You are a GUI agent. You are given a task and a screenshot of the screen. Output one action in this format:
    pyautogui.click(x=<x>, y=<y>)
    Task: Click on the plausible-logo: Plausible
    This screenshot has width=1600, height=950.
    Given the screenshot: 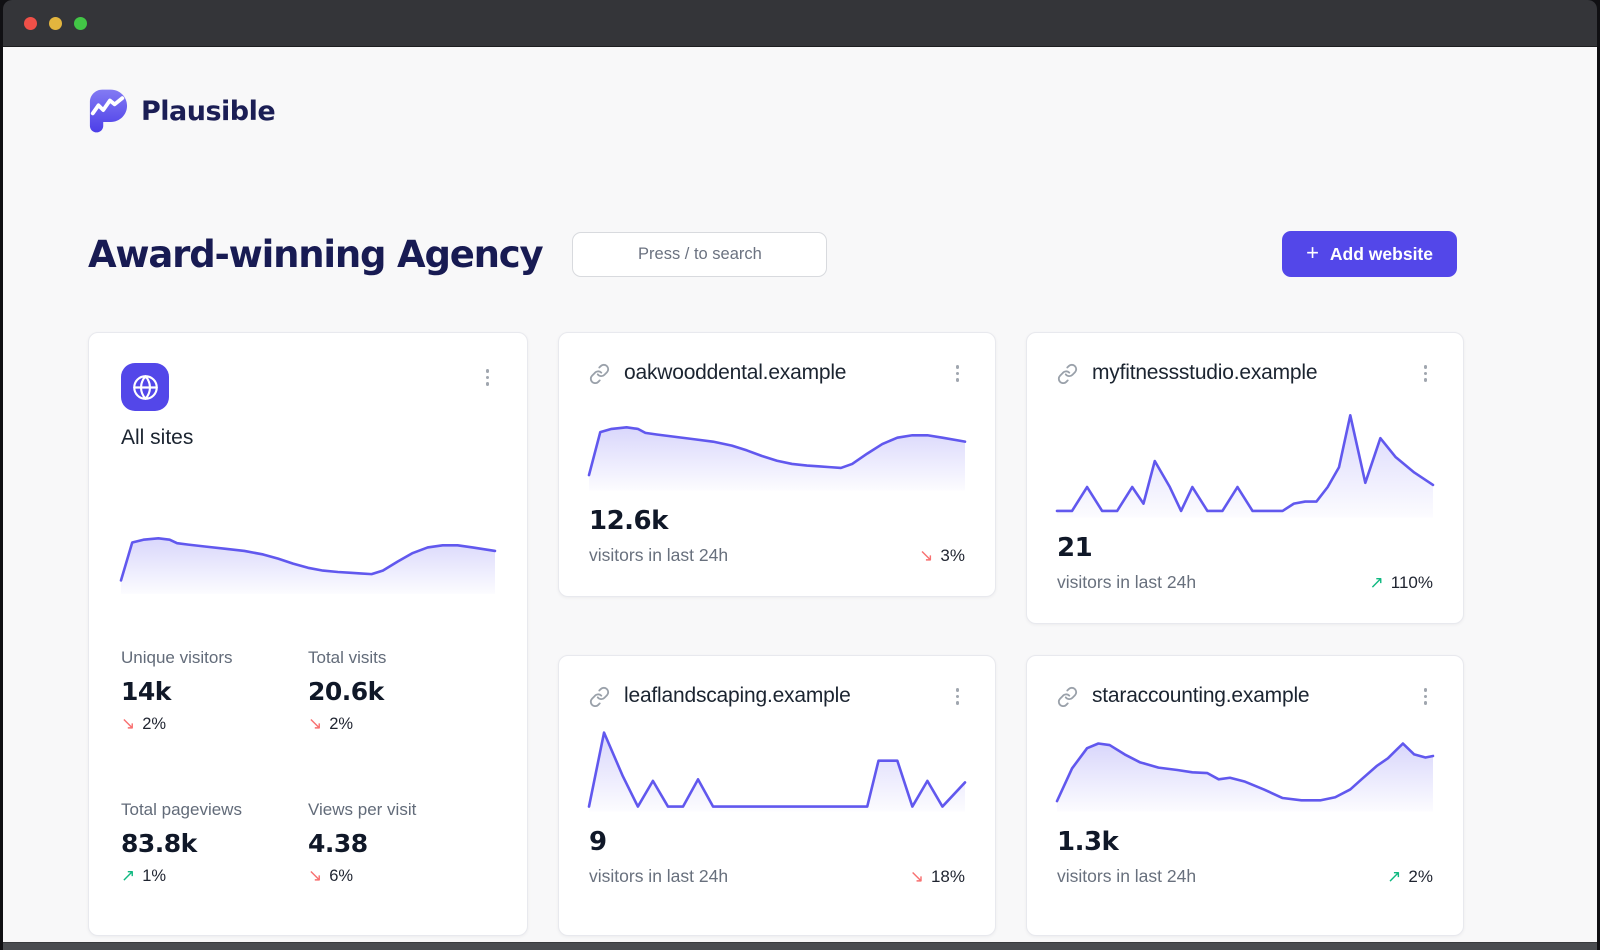 What is the action you would take?
    pyautogui.click(x=182, y=111)
    